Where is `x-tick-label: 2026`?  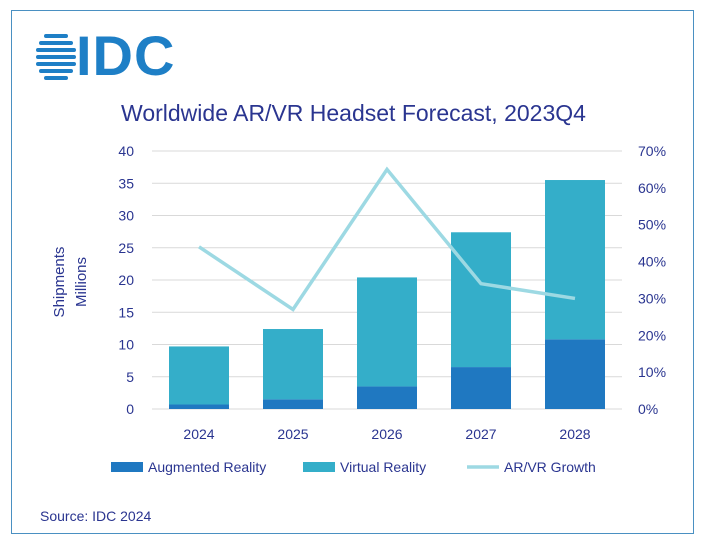
x-tick-label: 2026 is located at coordinates (386, 434).